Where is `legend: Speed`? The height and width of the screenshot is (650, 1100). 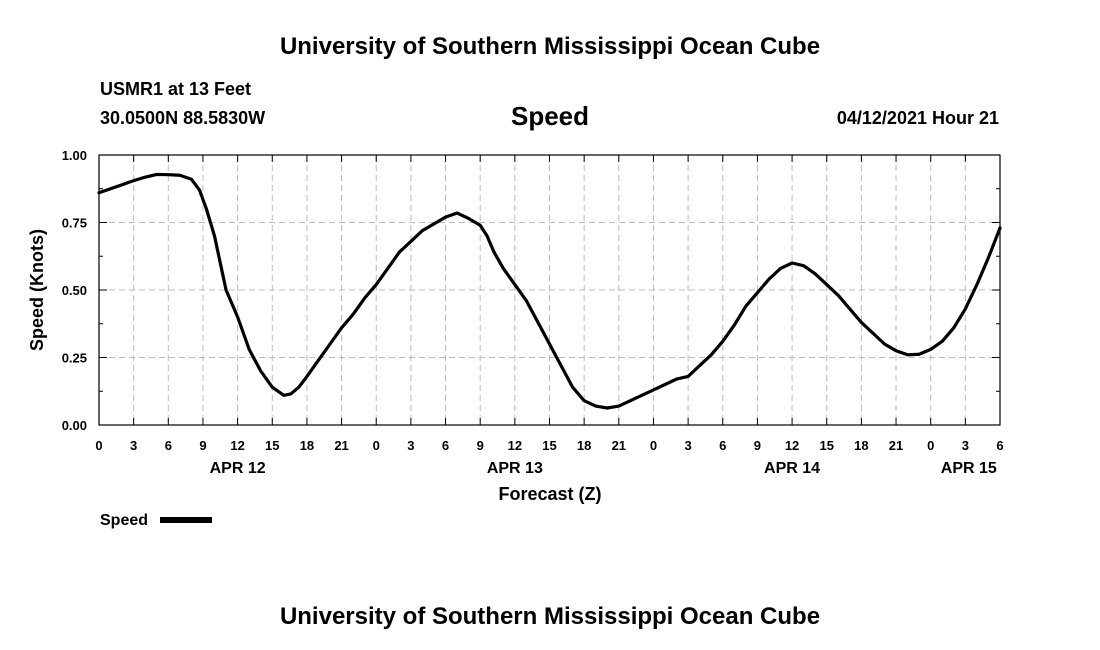 legend: Speed is located at coordinates (156, 520).